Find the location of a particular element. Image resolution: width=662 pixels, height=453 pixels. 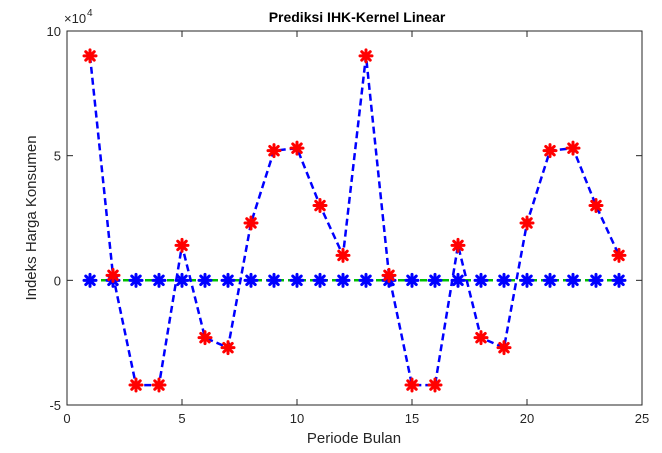

y-exponent-label: ×10 4 is located at coordinates (78, 17).